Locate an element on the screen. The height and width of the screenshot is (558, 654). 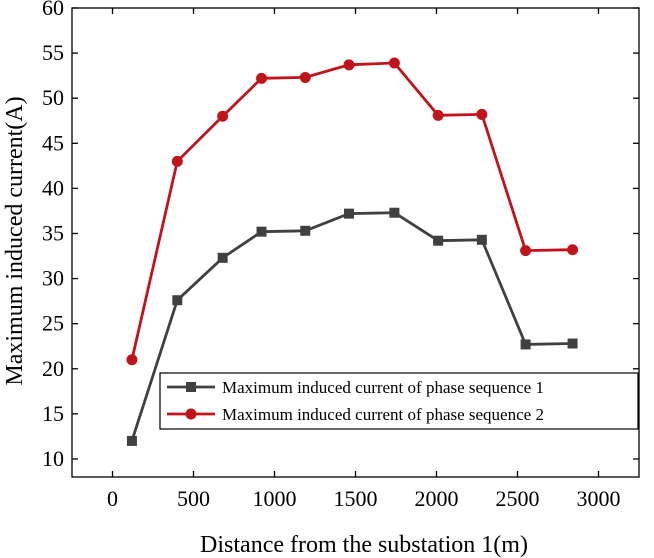
y-tick-label: 60 is located at coordinates (53, 10).